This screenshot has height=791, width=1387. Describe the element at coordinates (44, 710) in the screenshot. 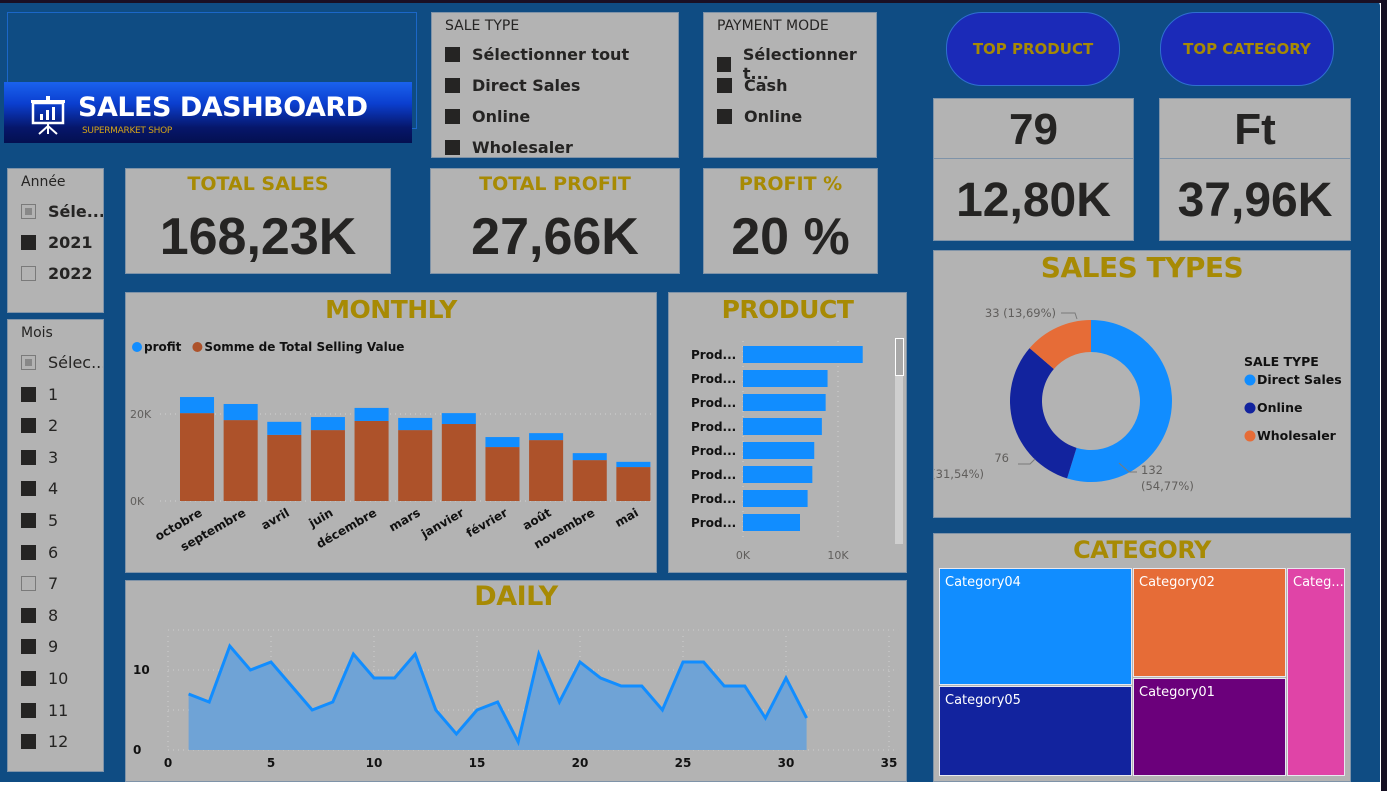

I see `slicer-option: 11` at that location.